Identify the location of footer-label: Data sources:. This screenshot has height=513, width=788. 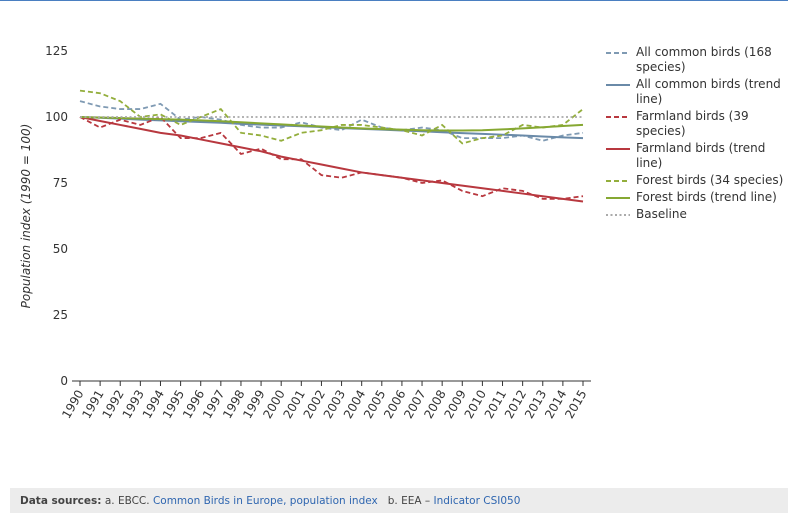
(61, 501).